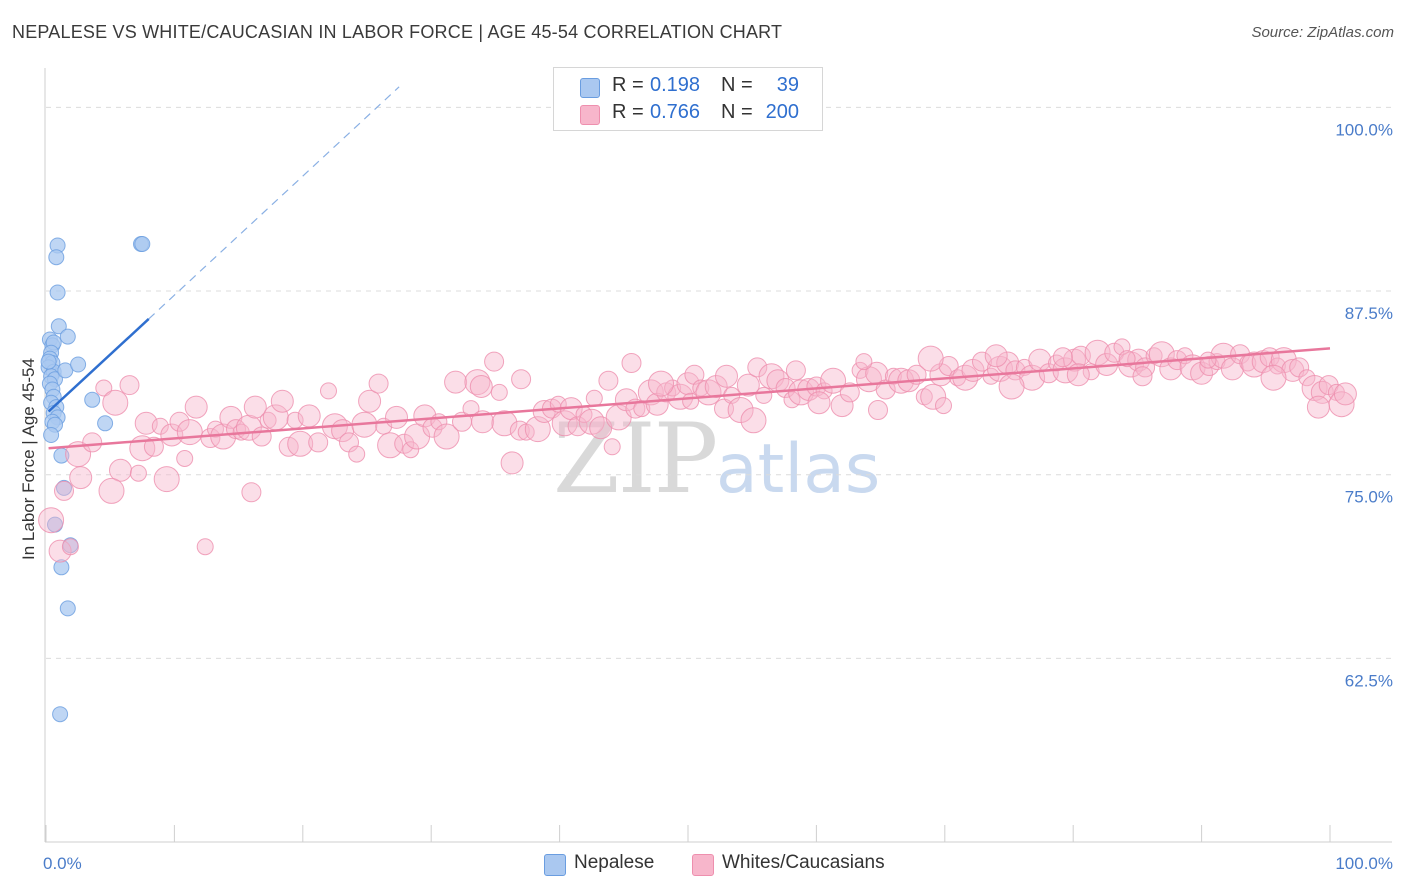 This screenshot has height=892, width=1406. I want to click on legend-n-value-nepalese: 39, so click(787, 85).